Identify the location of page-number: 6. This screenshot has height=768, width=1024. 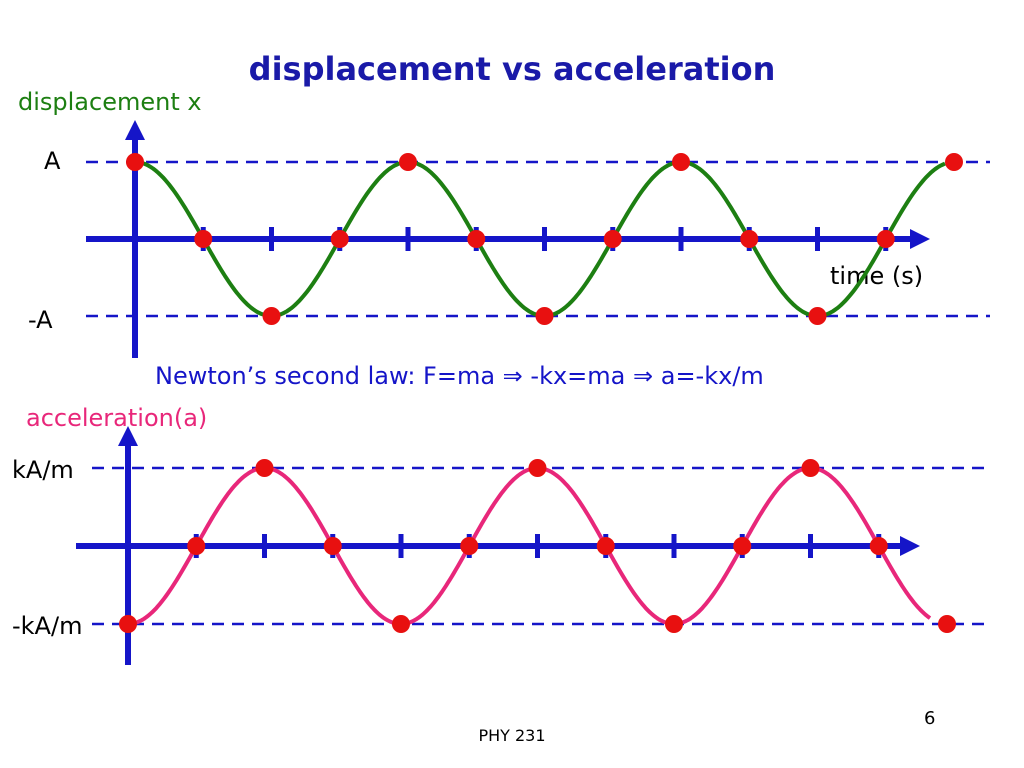
(930, 718).